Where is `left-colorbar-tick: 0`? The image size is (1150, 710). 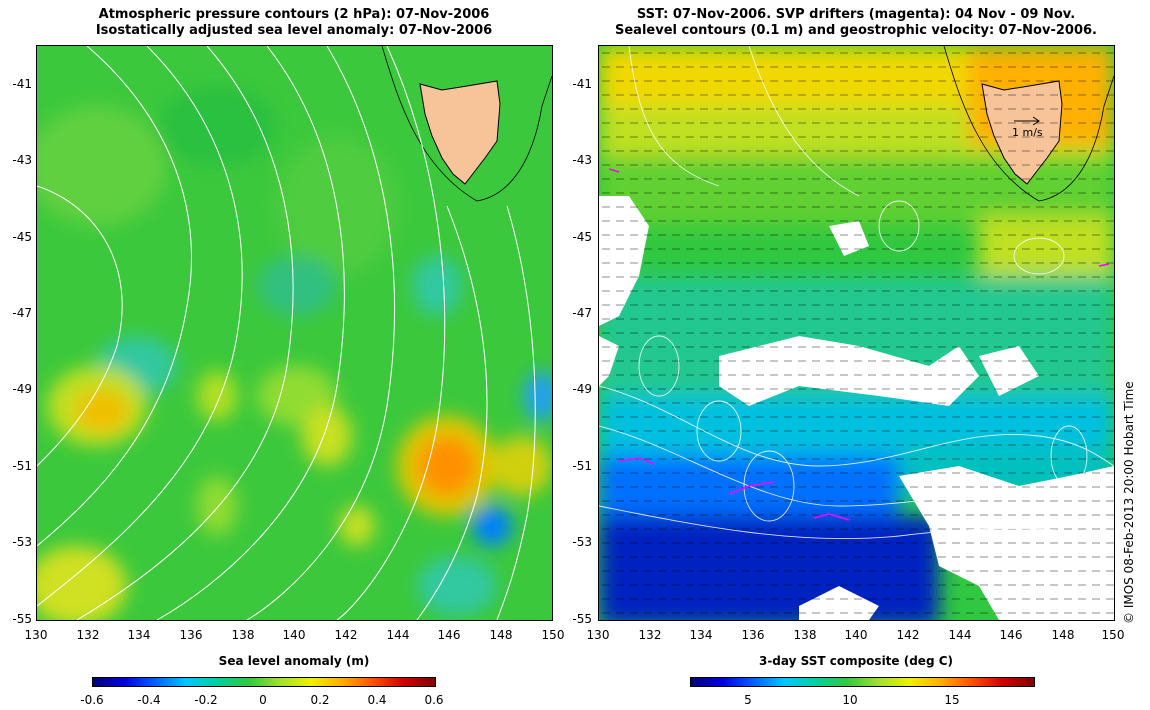 left-colorbar-tick: 0 is located at coordinates (263, 700).